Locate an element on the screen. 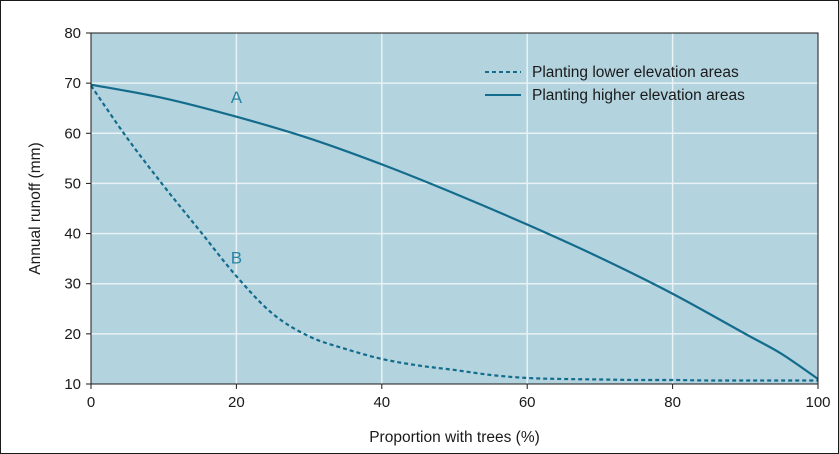 Image resolution: width=839 pixels, height=454 pixels. x-tick-label: 20 is located at coordinates (236, 402).